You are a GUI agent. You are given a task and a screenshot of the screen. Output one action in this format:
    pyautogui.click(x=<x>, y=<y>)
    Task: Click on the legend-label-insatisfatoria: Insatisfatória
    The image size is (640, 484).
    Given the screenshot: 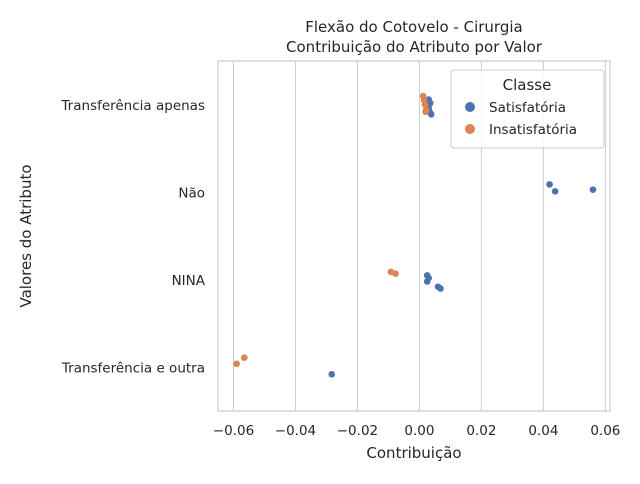 What is the action you would take?
    pyautogui.click(x=533, y=130)
    